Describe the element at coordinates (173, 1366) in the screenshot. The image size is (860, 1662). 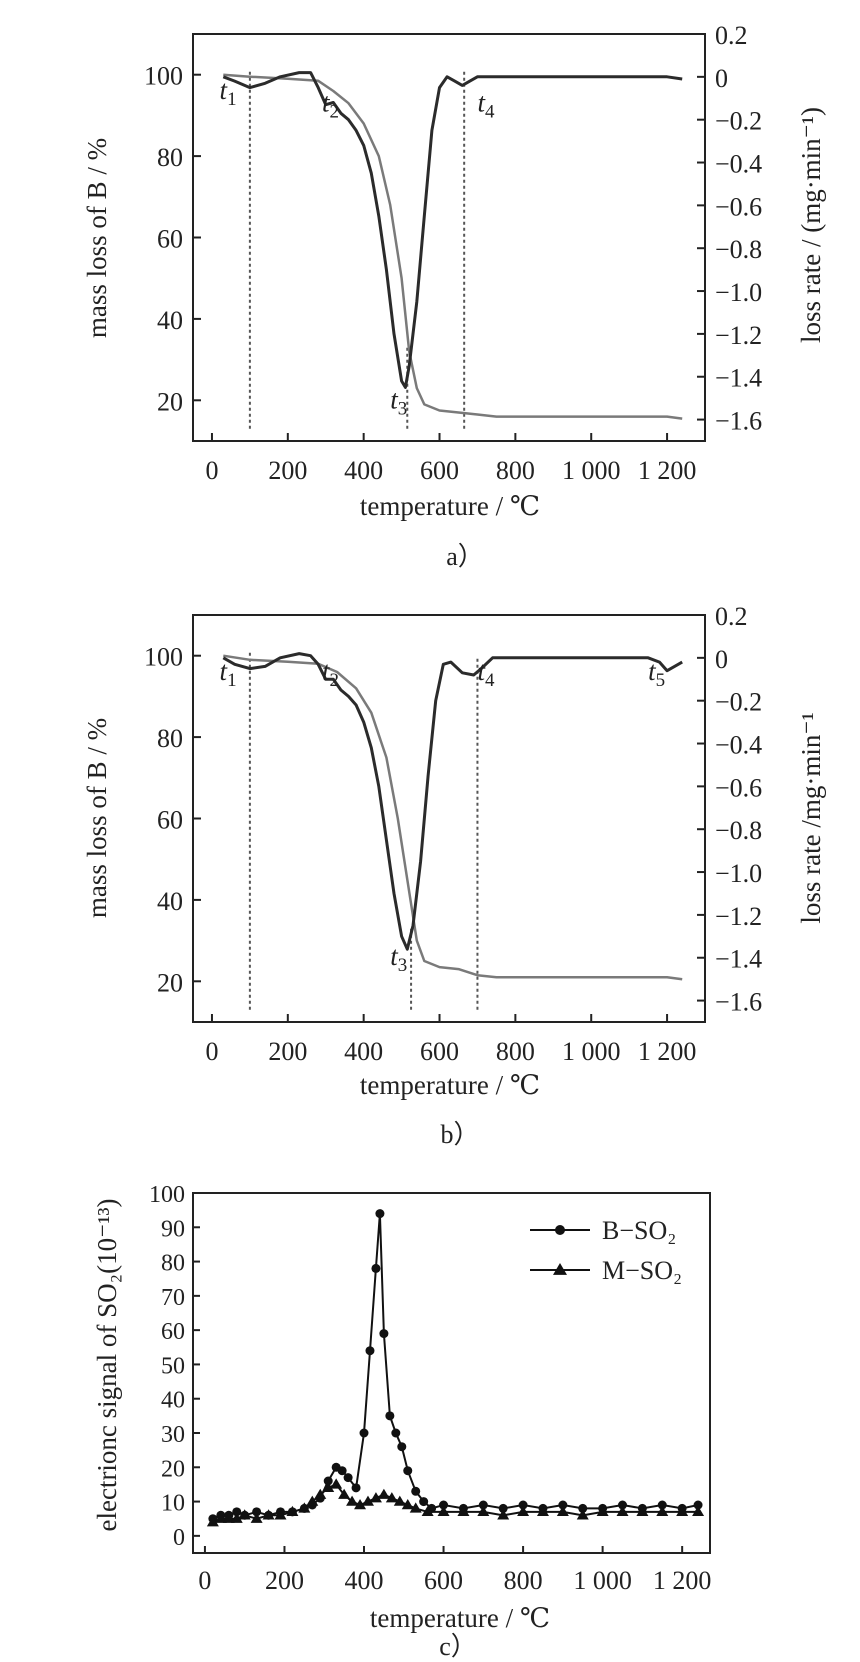
I see `panel-c-y-tick-label: 50` at that location.